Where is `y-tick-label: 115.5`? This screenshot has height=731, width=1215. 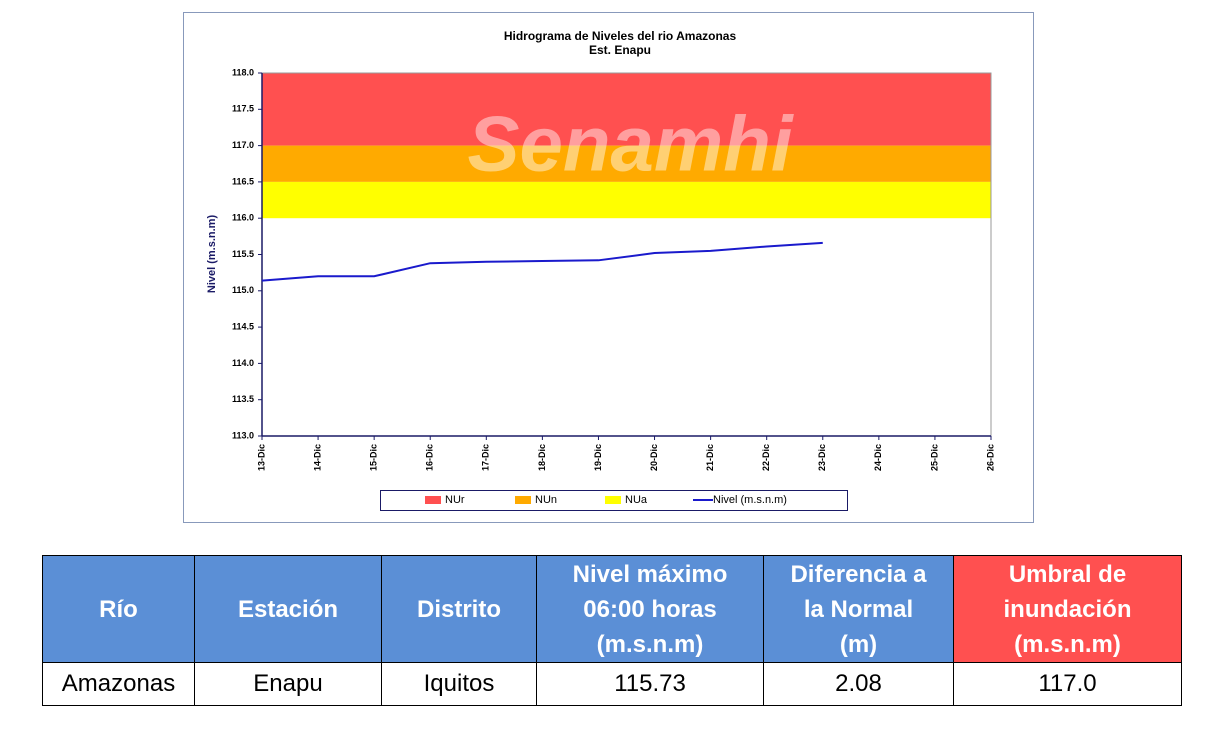 y-tick-label: 115.5 is located at coordinates (243, 254).